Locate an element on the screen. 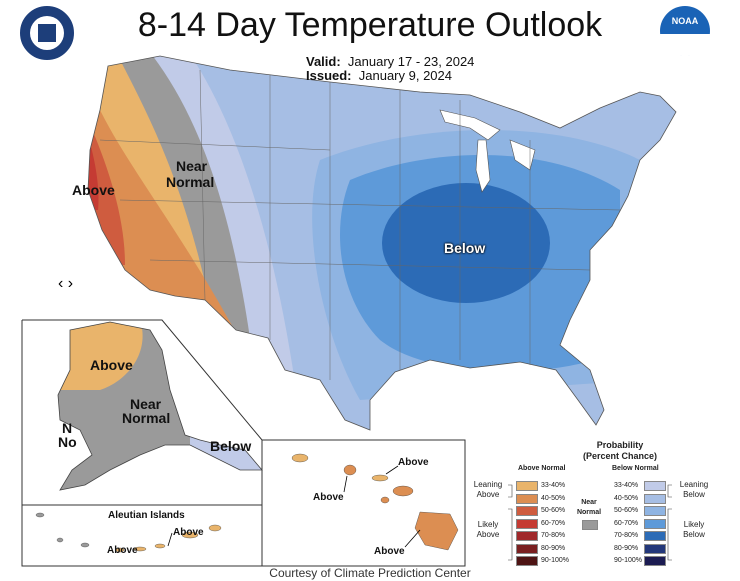 This screenshot has height=581, width=740. label-aleutian-above2: Above is located at coordinates (122, 550).